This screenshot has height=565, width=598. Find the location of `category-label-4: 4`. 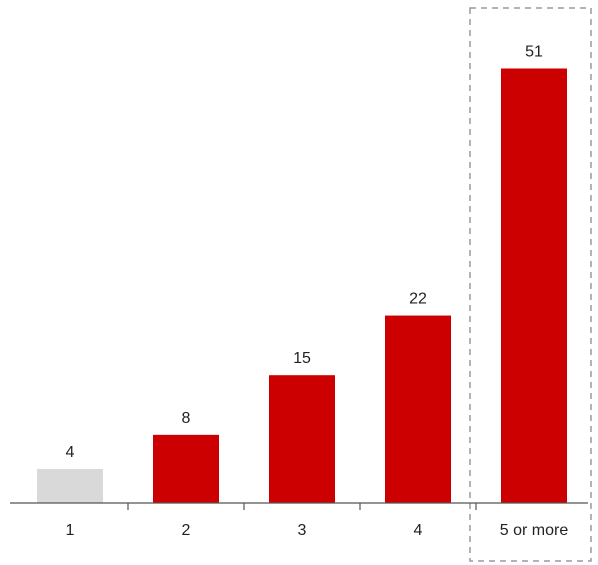

category-label-4: 4 is located at coordinates (418, 530).